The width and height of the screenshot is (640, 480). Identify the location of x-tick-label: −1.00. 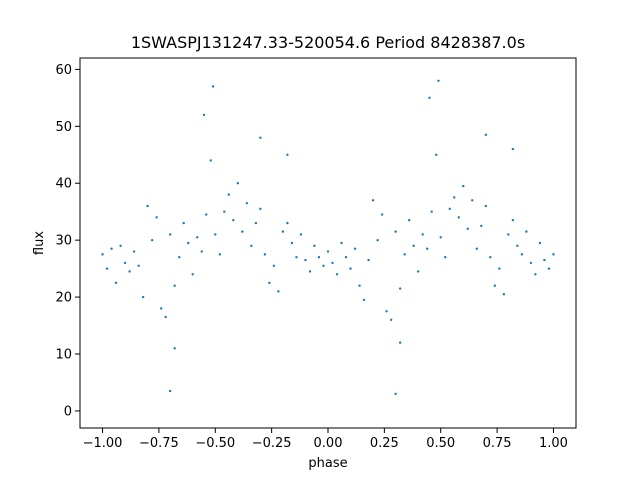
(103, 443).